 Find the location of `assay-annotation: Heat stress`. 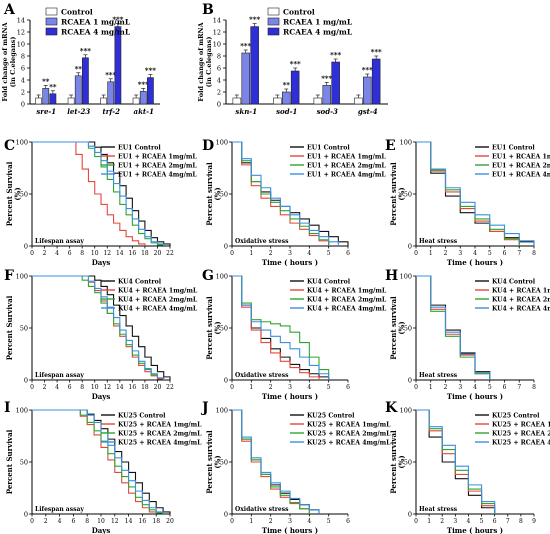

assay-annotation: Heat stress is located at coordinates (438, 241).